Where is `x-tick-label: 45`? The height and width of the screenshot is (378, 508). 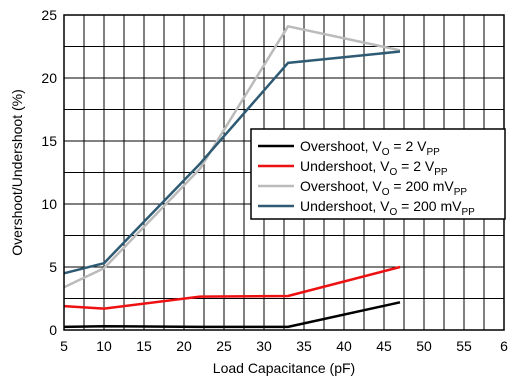
x-tick-label: 45 is located at coordinates (384, 346).